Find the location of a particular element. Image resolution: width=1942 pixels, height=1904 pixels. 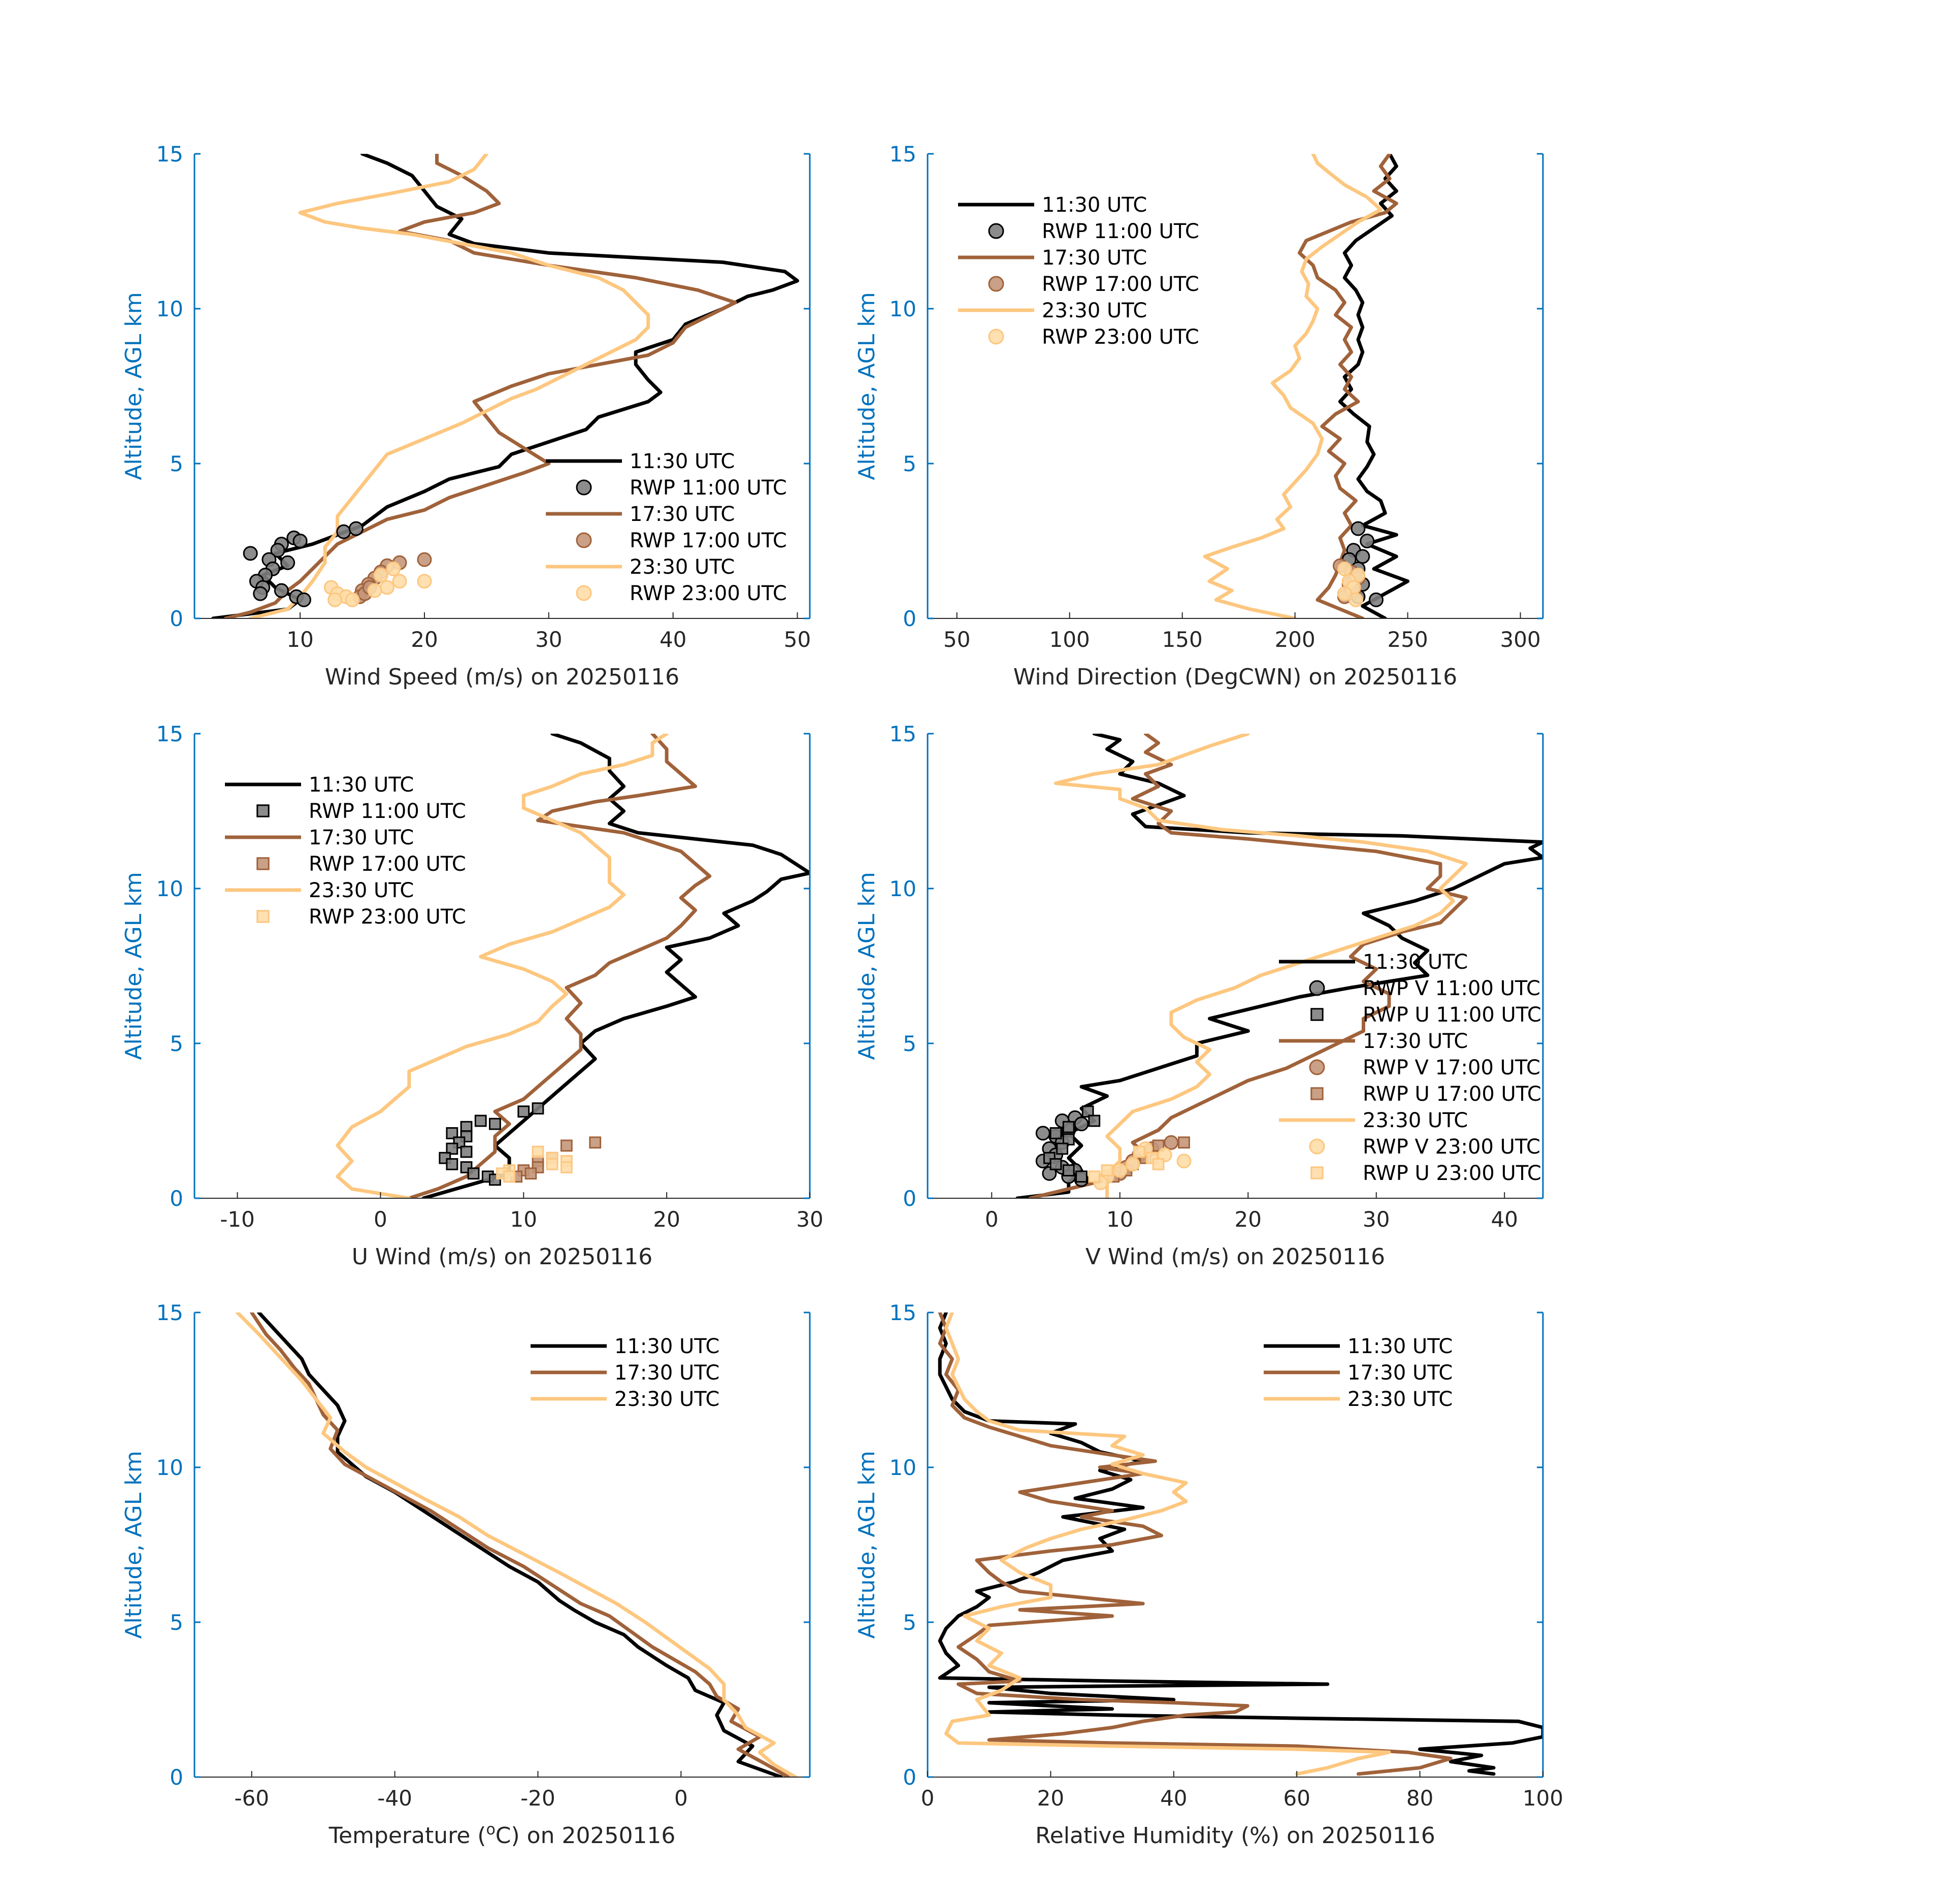

wind-direction-legend-entry-2: 17:30 UTC is located at coordinates (1052, 258).